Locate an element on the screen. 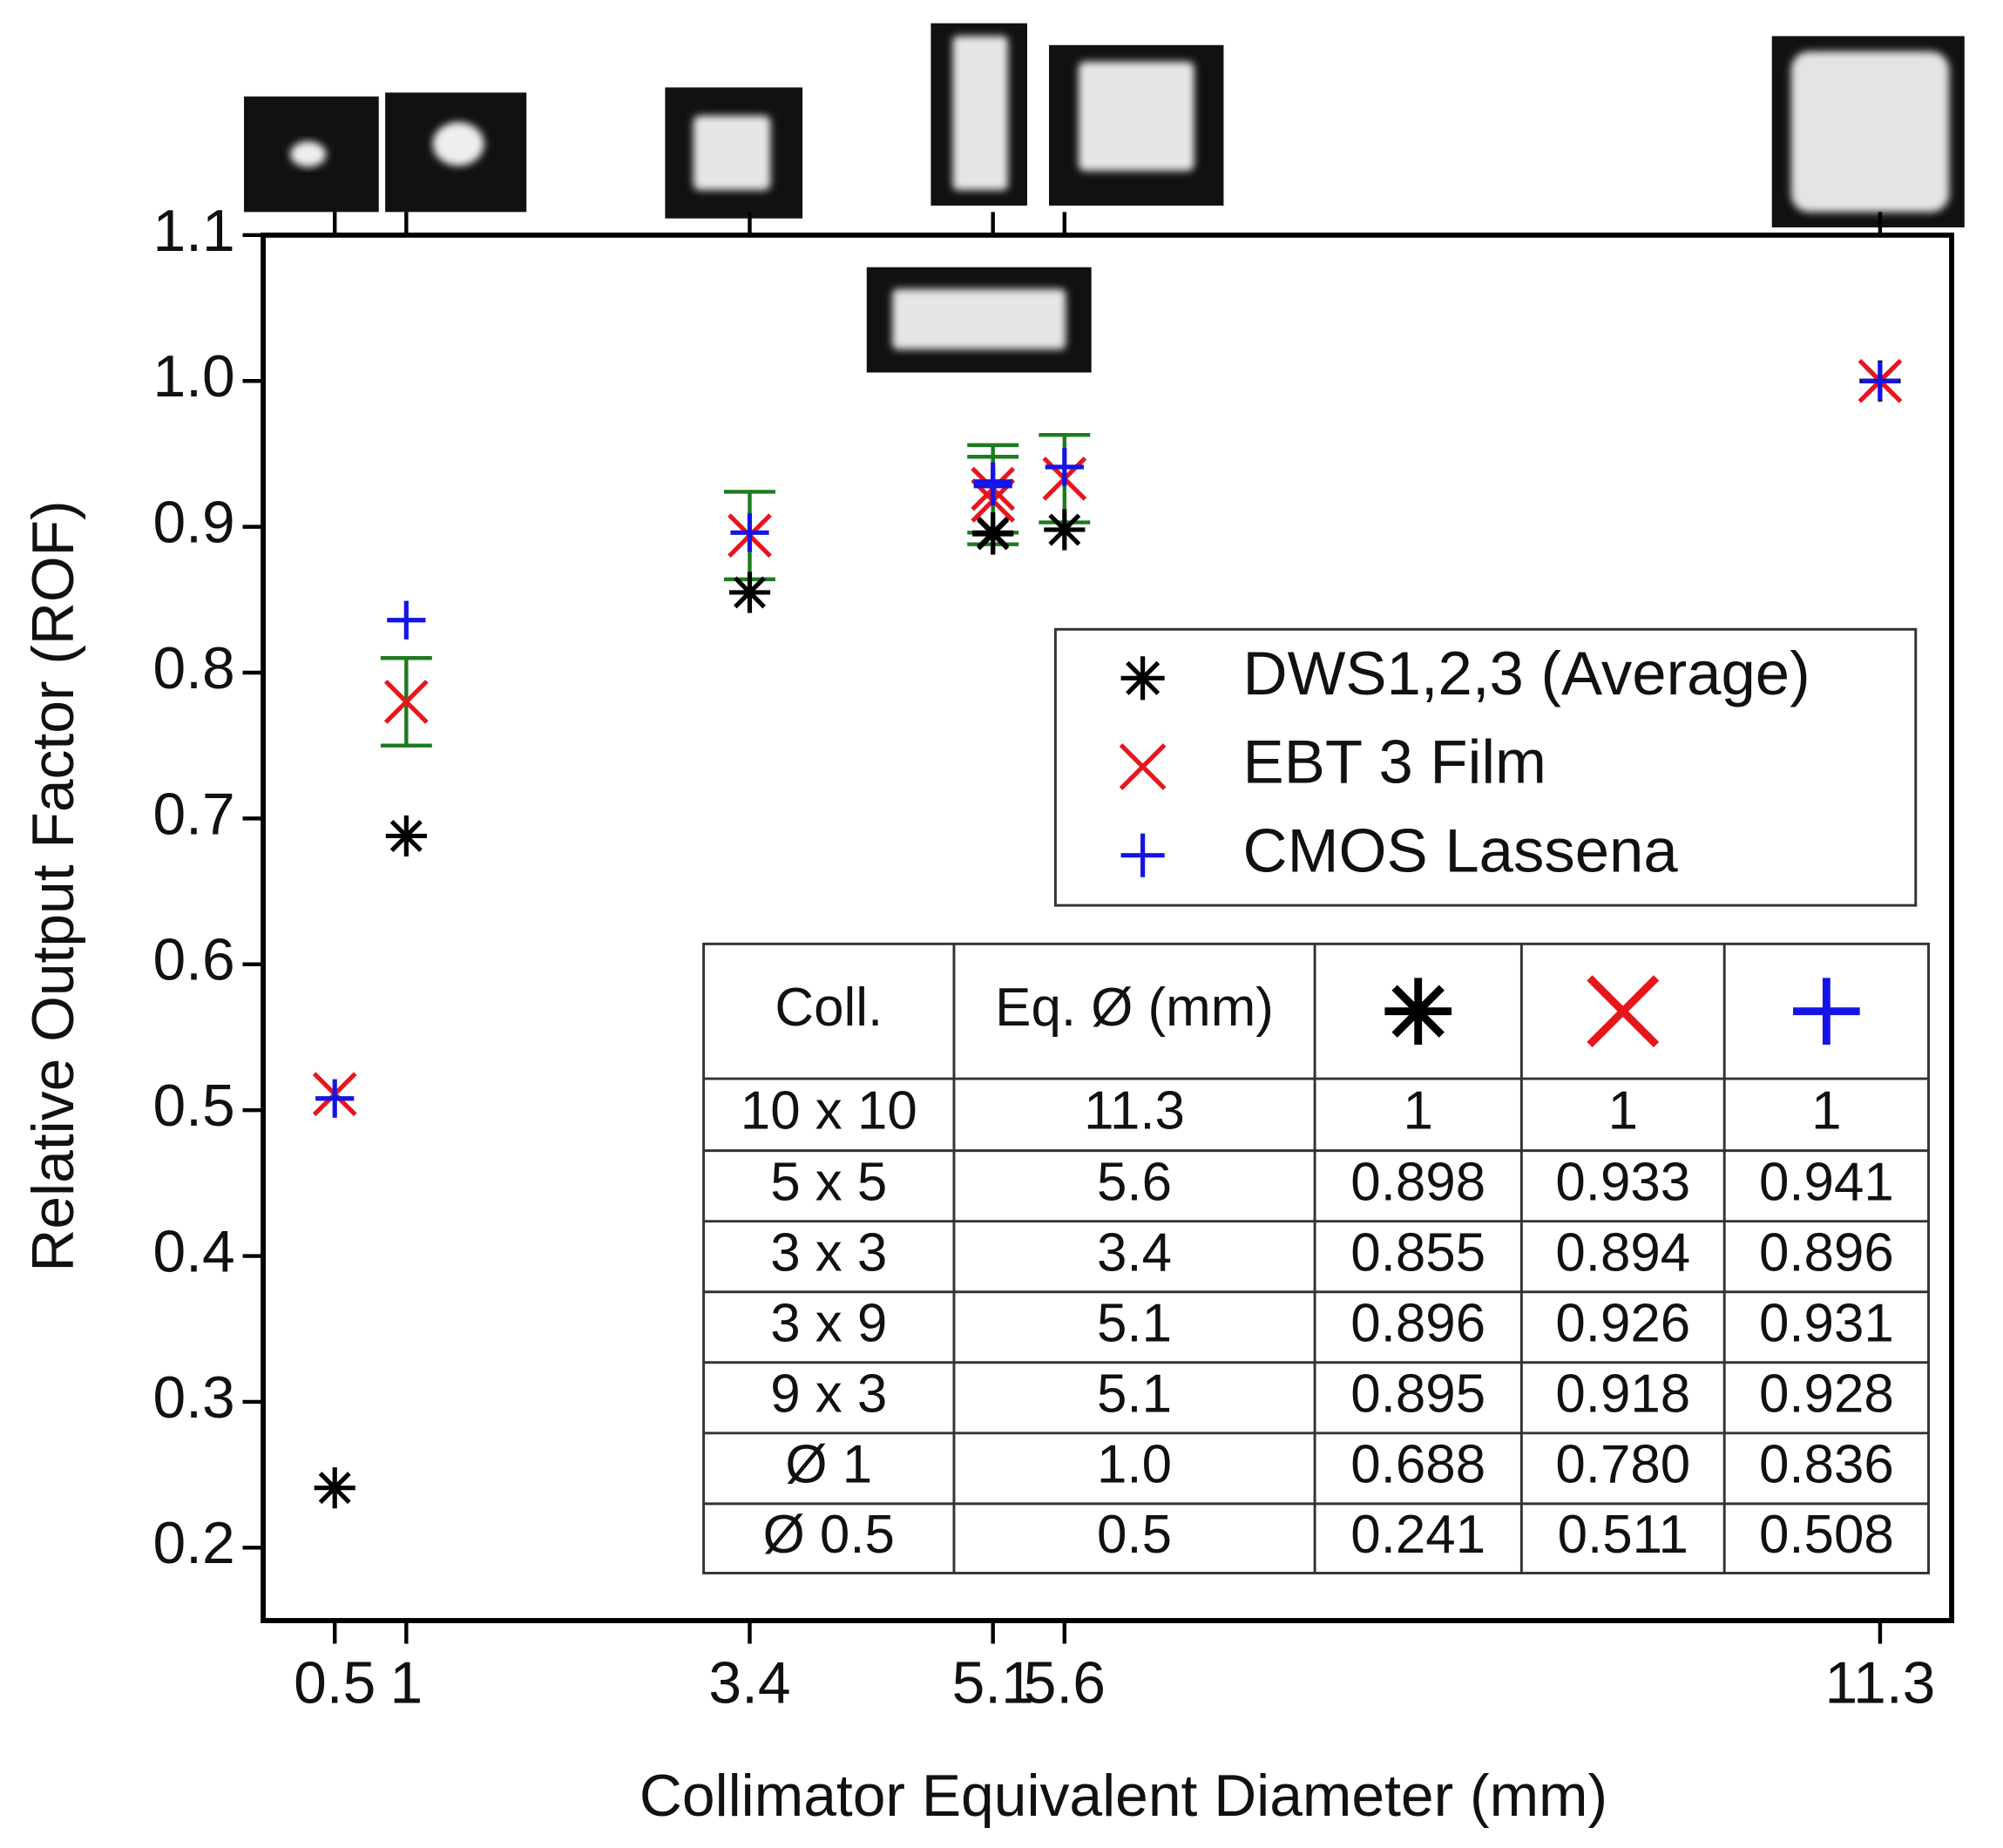  table-cell: 11.3 is located at coordinates (1134, 1111).